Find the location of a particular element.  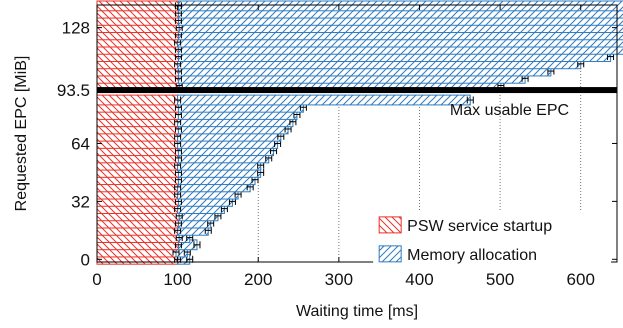

x-tick-label-300: 300 is located at coordinates (339, 279).